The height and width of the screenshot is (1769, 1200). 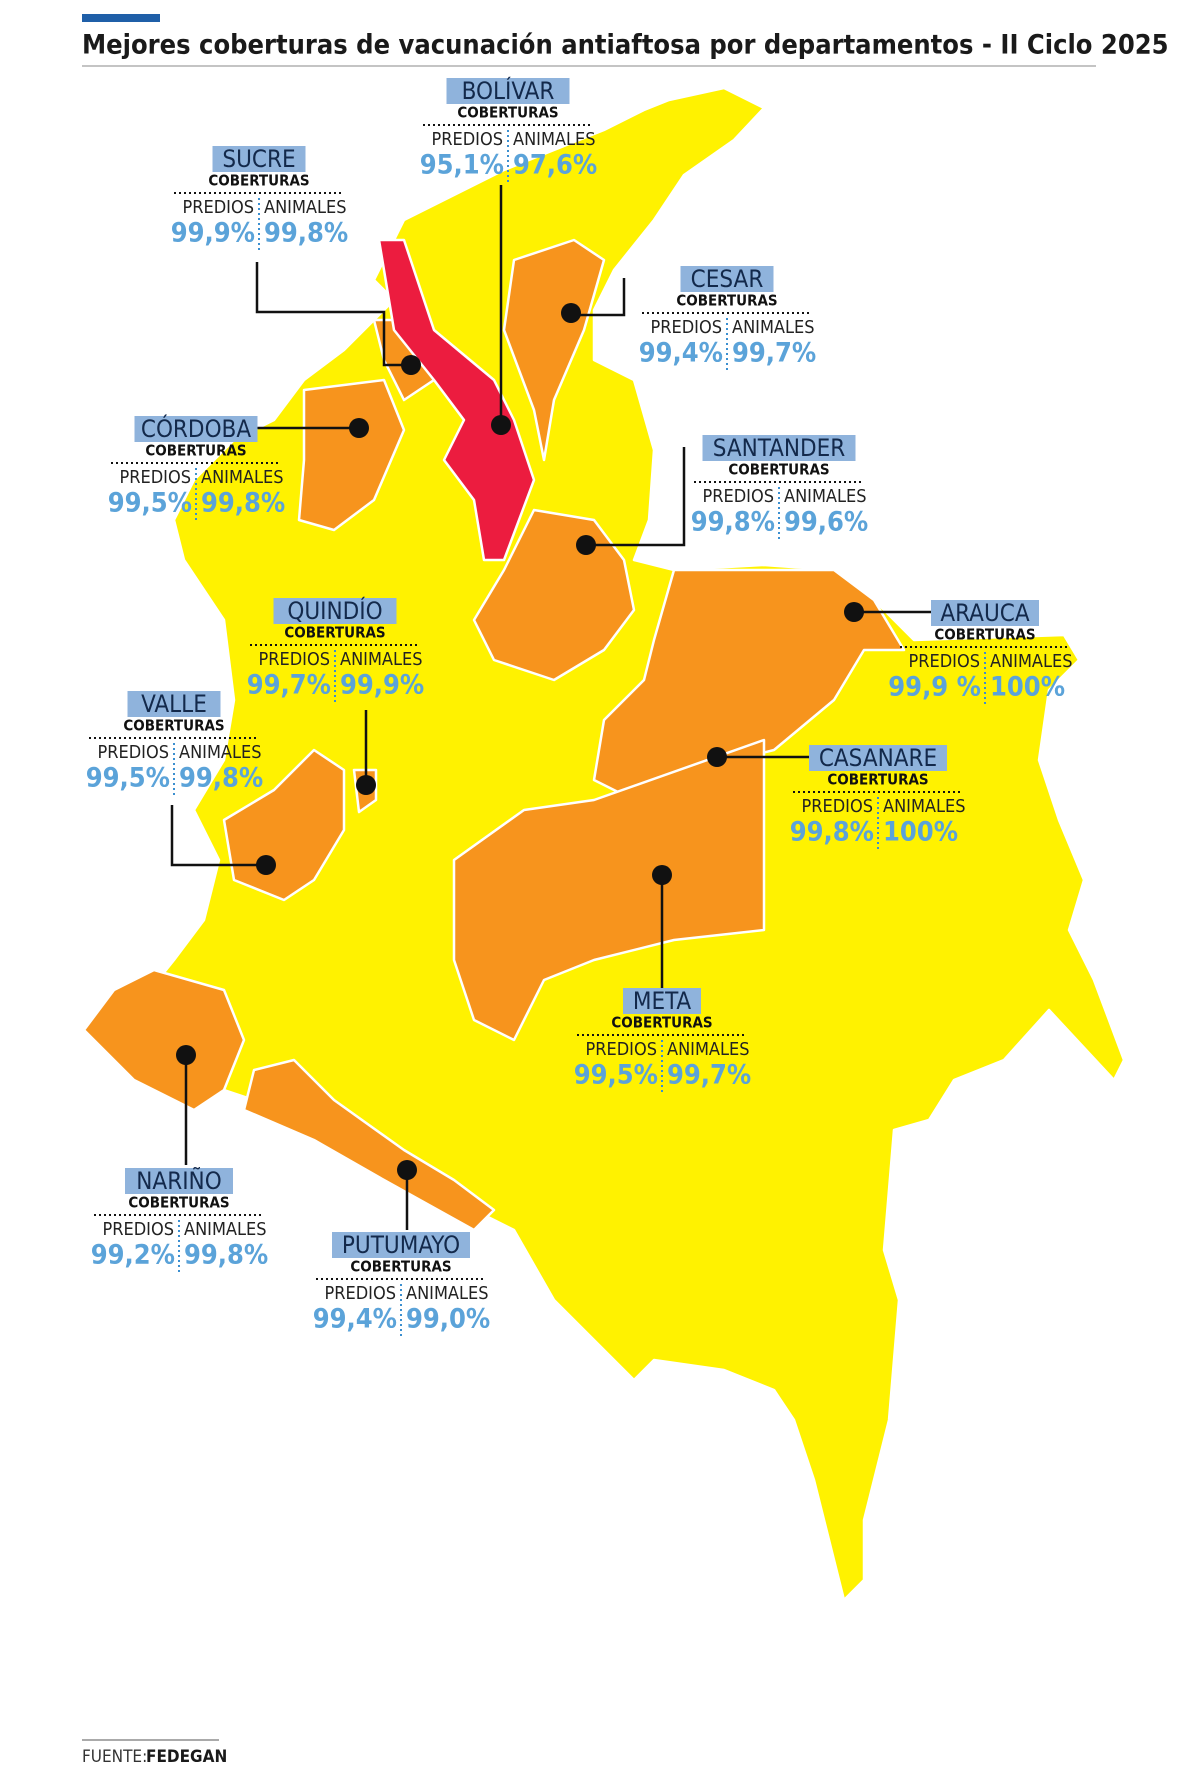 What do you see at coordinates (213, 233) in the screenshot?
I see `predios-value: 99,9%` at bounding box center [213, 233].